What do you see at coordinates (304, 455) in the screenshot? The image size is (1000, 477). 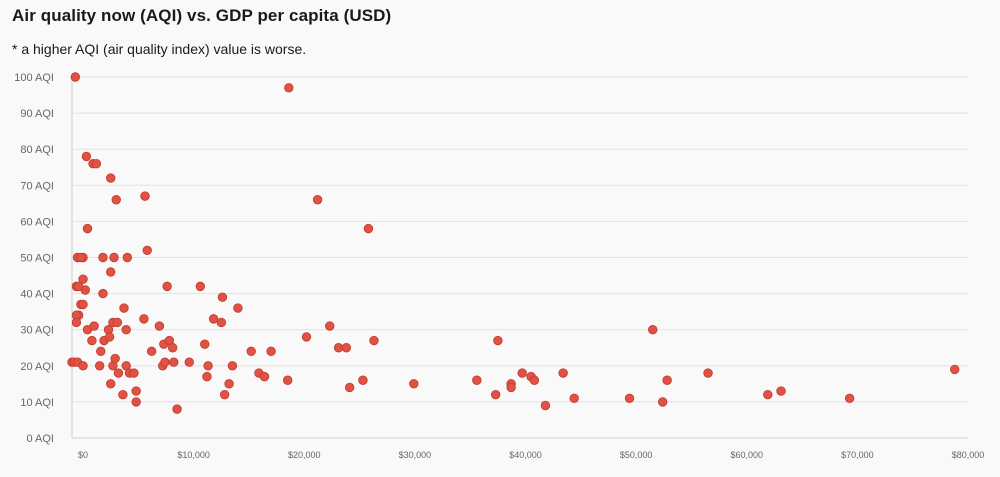 I see `x-tick-label: $20,000` at bounding box center [304, 455].